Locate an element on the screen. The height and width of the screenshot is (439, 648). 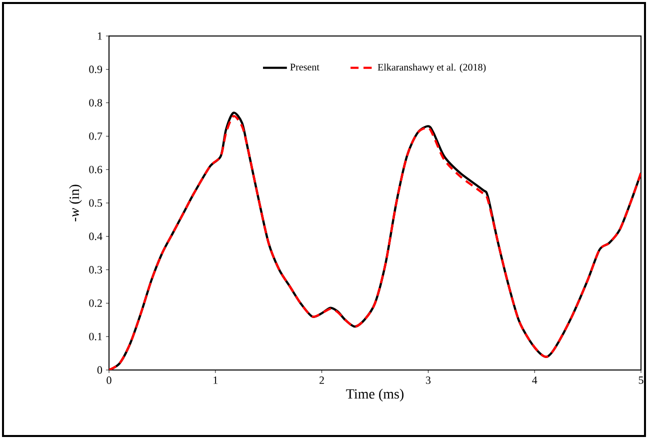
x-tick-label: 1 is located at coordinates (216, 380).